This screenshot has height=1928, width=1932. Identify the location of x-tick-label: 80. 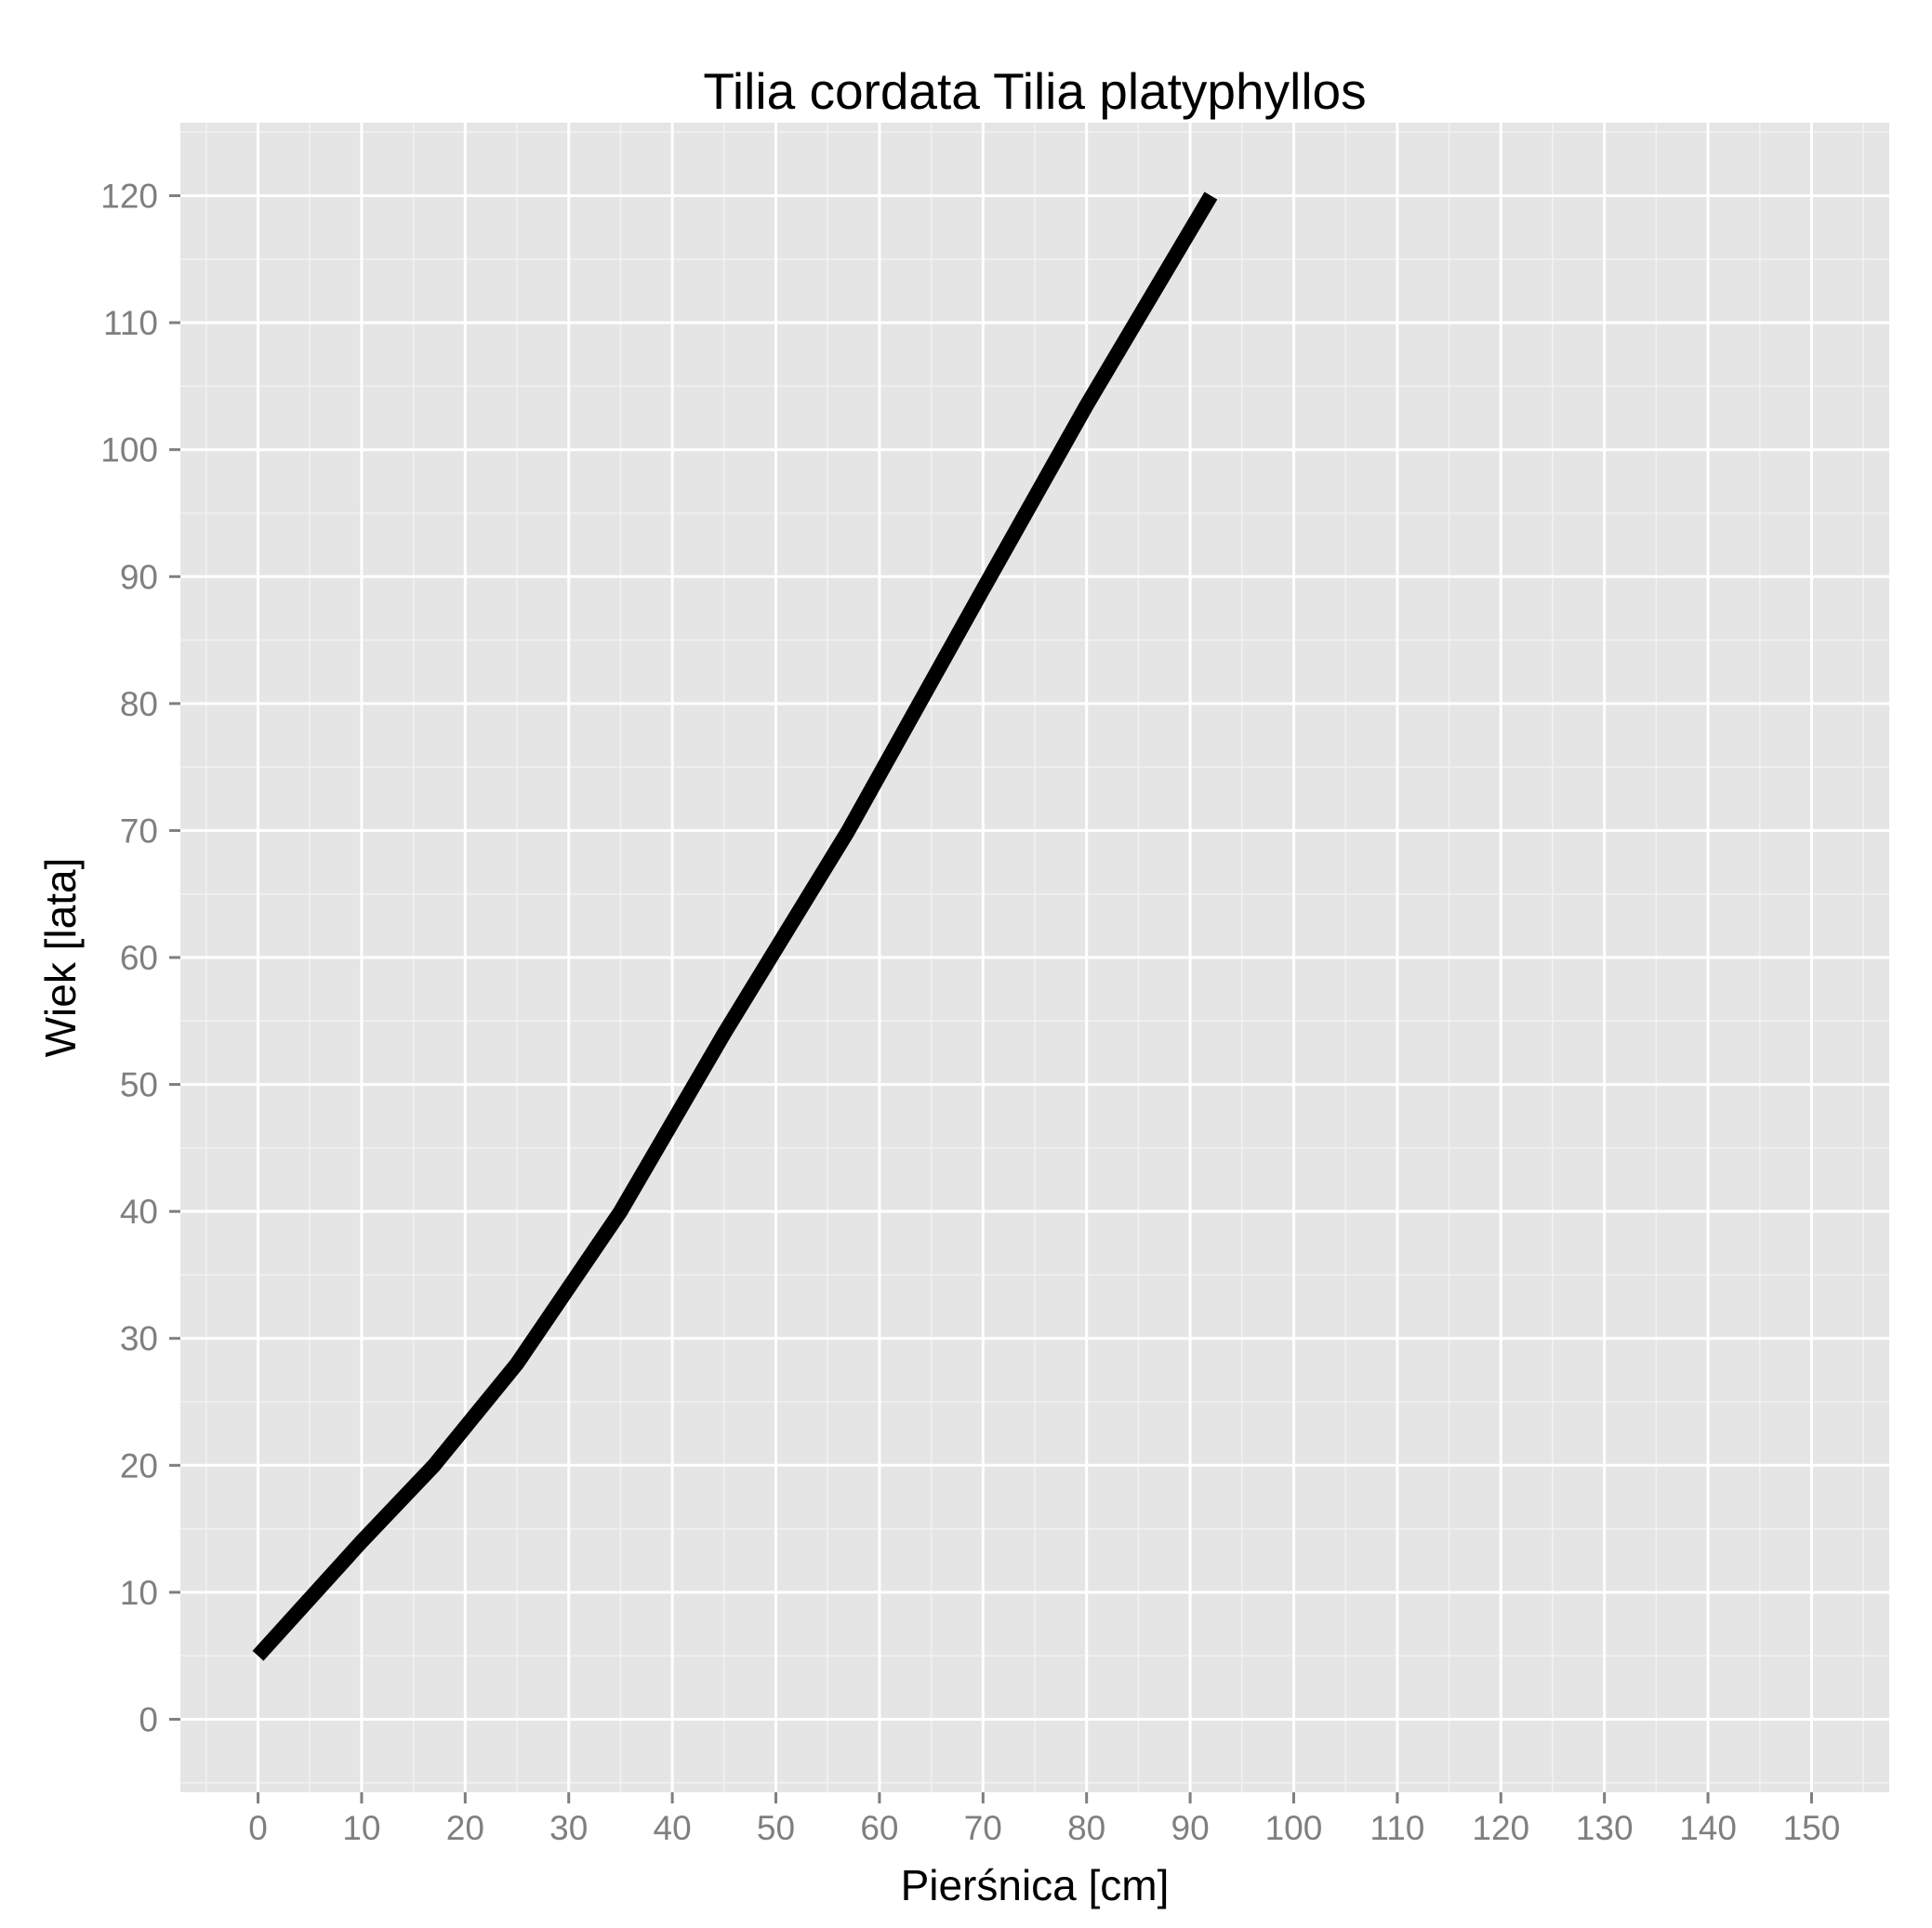
(1086, 1828).